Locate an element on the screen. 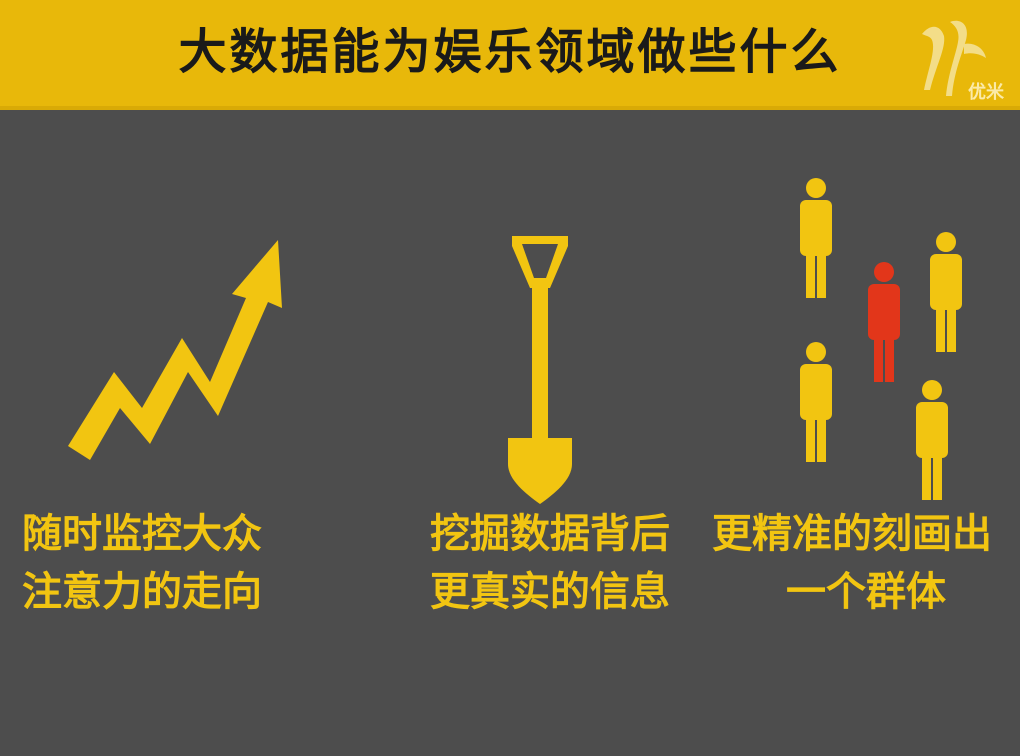  youmi-logo-icon is located at coordinates (954, 58).